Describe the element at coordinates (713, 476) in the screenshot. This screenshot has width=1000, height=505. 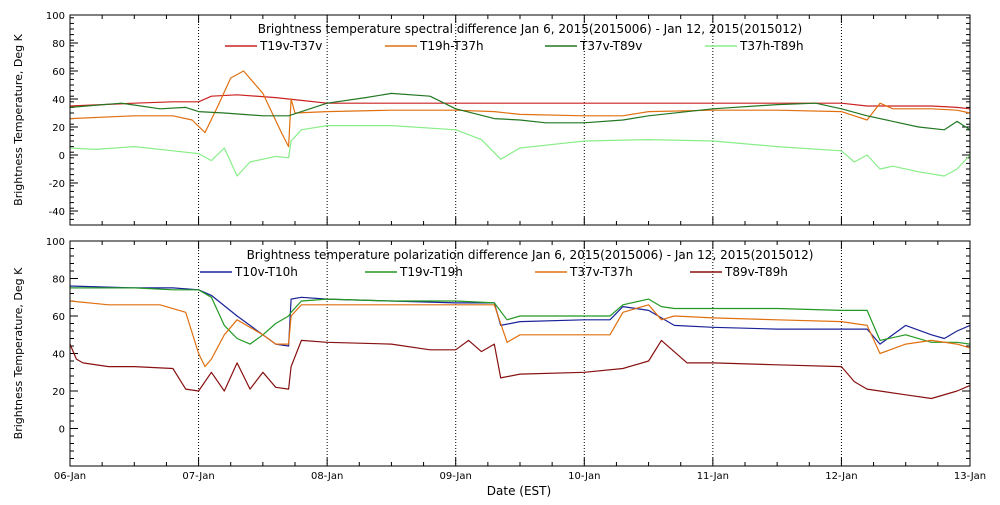
I see `x-tick-label: 11-Jan` at that location.